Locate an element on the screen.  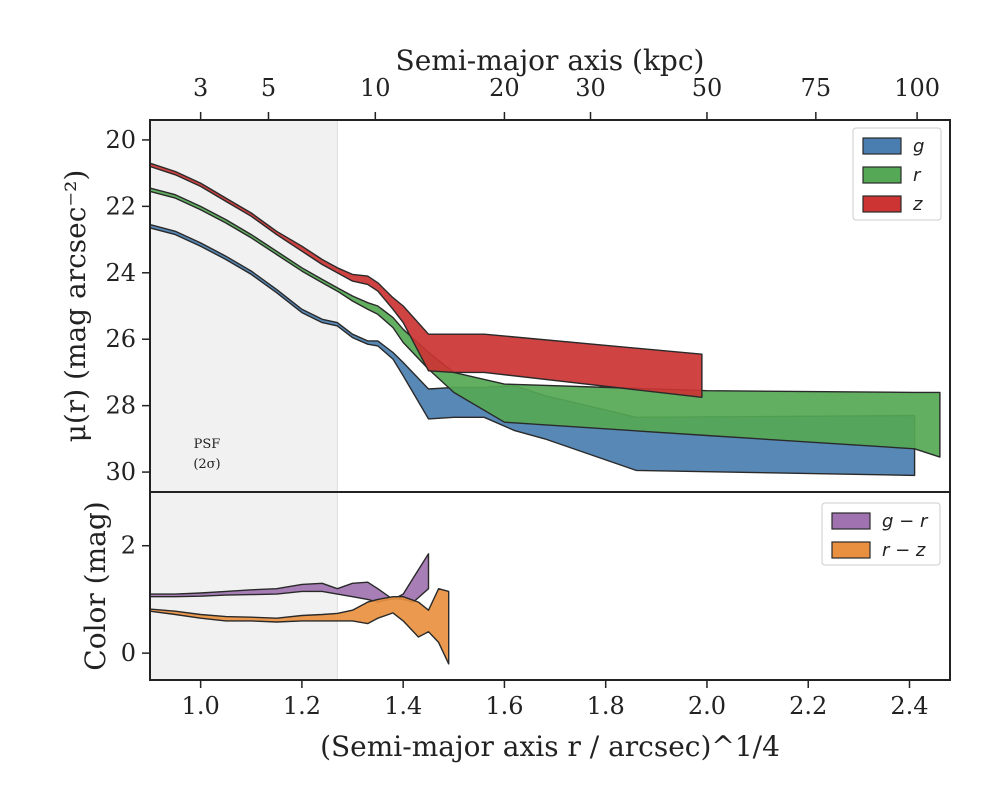
bottom-axis-title: (Semi-major axis r / arcsec)^1/4 is located at coordinates (550, 746).